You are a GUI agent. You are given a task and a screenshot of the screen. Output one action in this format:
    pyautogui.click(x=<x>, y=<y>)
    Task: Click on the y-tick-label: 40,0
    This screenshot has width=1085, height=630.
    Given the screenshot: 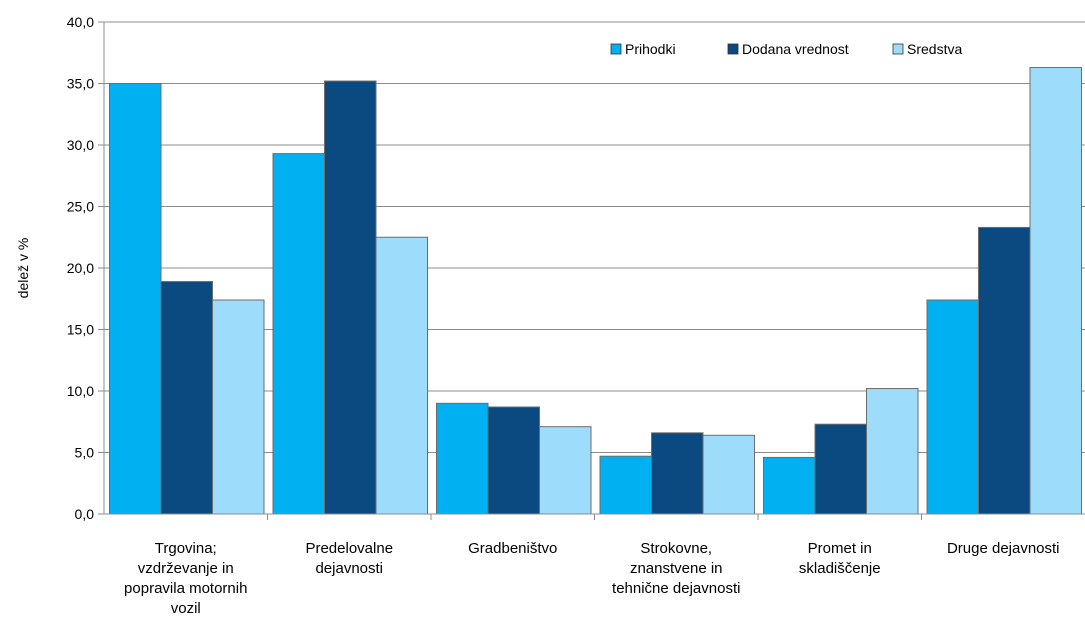 What is the action you would take?
    pyautogui.click(x=80, y=22)
    